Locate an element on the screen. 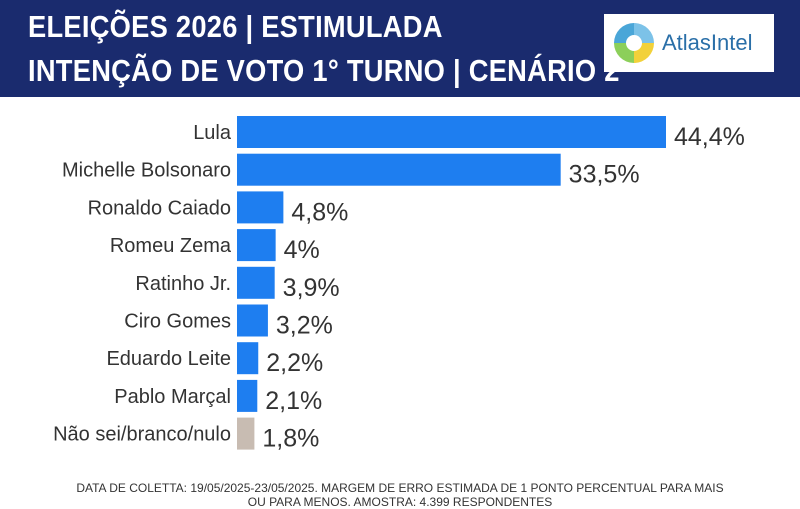  value-label: 1,8% is located at coordinates (290, 439).